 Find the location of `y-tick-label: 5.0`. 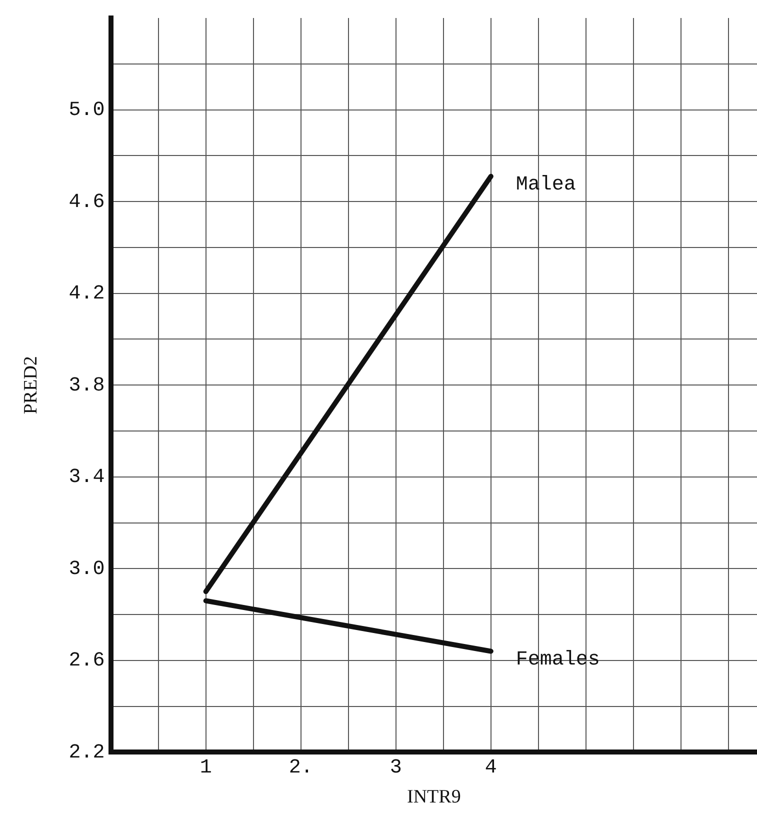

y-tick-label: 5.0 is located at coordinates (86, 110).